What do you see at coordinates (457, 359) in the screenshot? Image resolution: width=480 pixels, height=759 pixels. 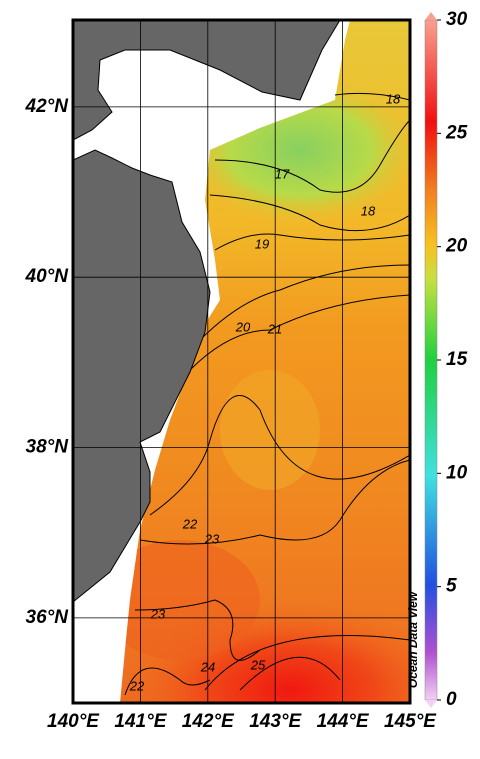 I see `colorbar-tick-label: 15` at bounding box center [457, 359].